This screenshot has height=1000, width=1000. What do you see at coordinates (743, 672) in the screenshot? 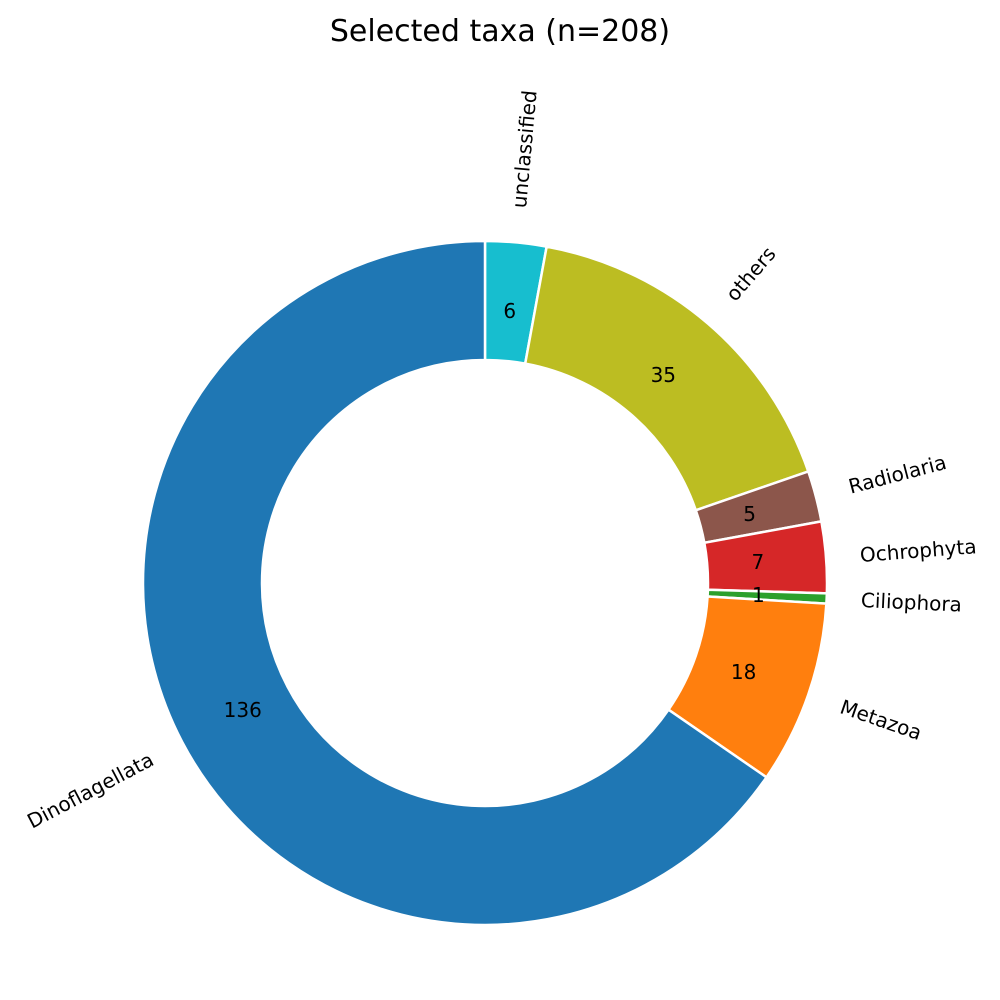
I see `value-label-Metazoa: 18` at bounding box center [743, 672].